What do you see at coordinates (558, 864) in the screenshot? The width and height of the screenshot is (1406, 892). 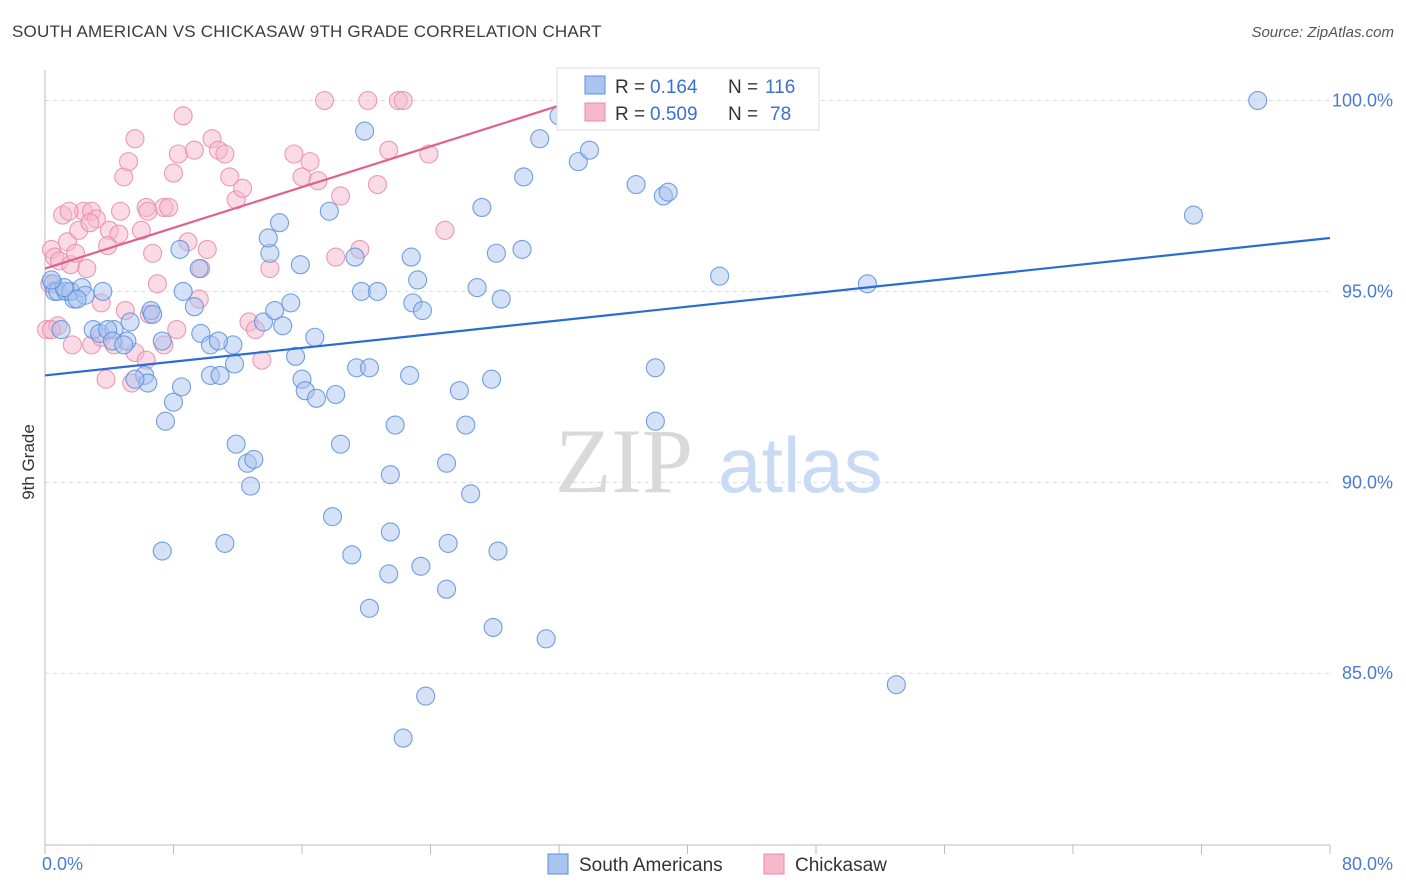 I see `series-legend-swatch-south-americans` at bounding box center [558, 864].